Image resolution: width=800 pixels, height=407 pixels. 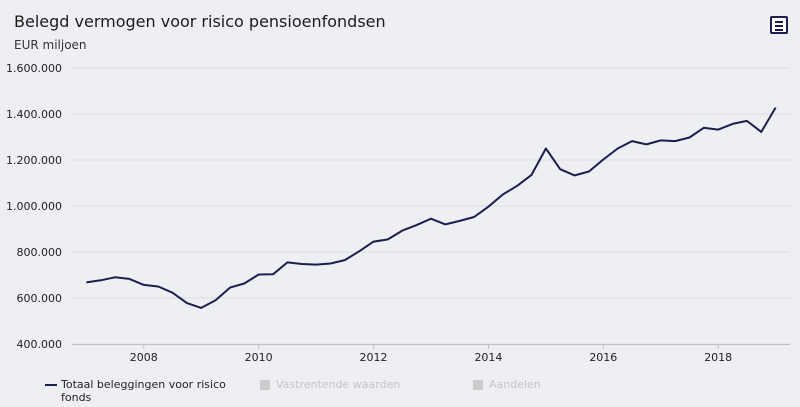 What do you see at coordinates (34, 206) in the screenshot?
I see `y-tick-label: 1.000.000` at bounding box center [34, 206].